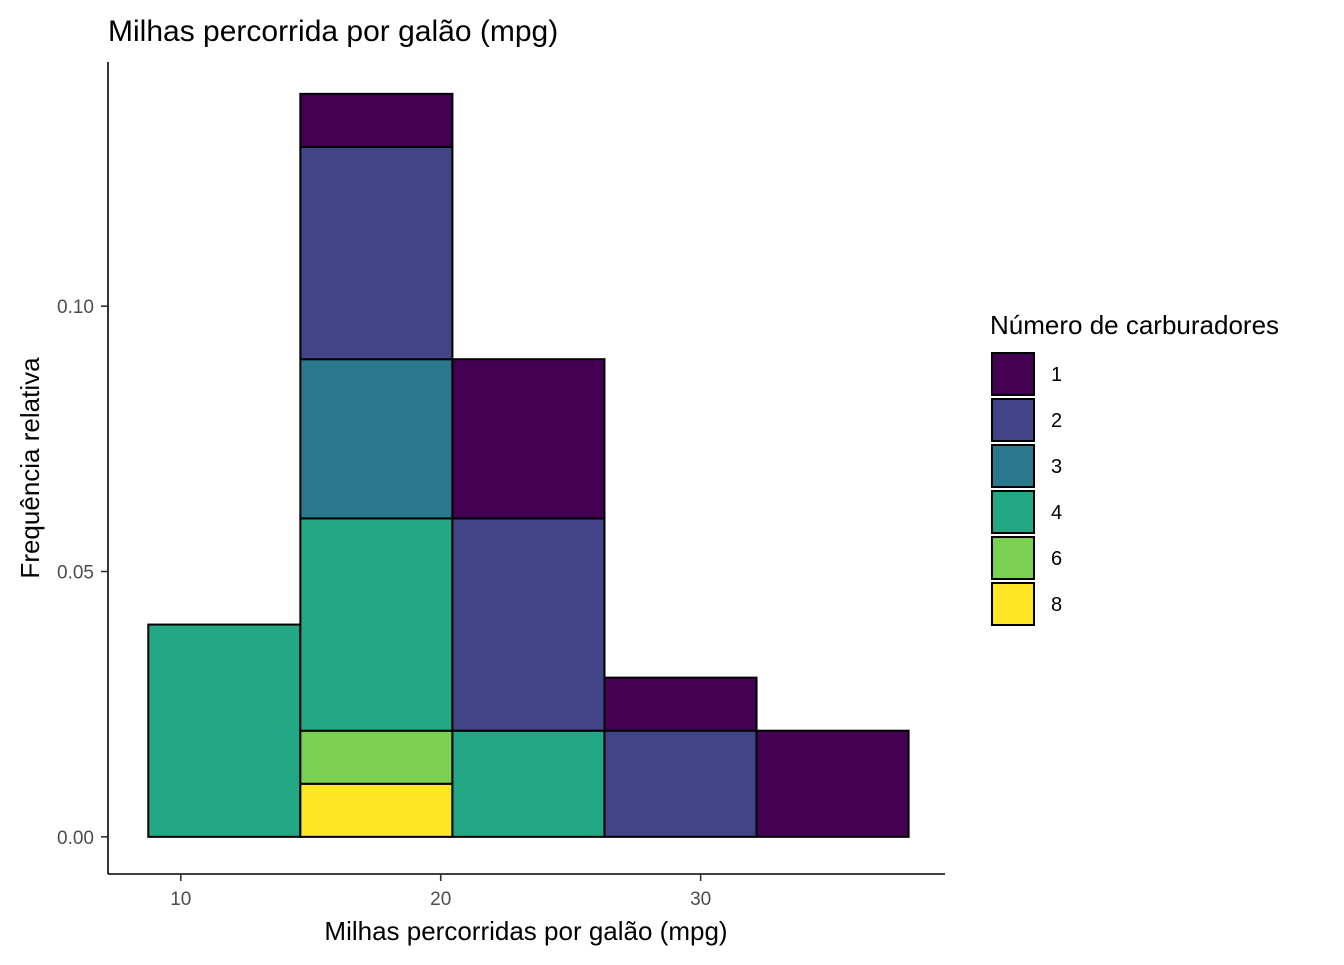 The image size is (1344, 965). What do you see at coordinates (75, 572) in the screenshot?
I see `y-tick-label: 0.05` at bounding box center [75, 572].